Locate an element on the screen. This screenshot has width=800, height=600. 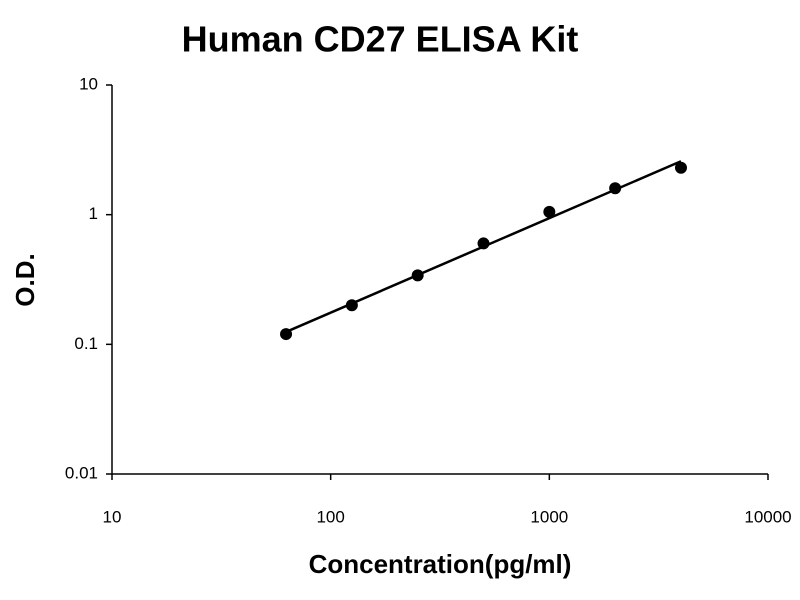
y-axis-label: O.D. is located at coordinates (25, 279).